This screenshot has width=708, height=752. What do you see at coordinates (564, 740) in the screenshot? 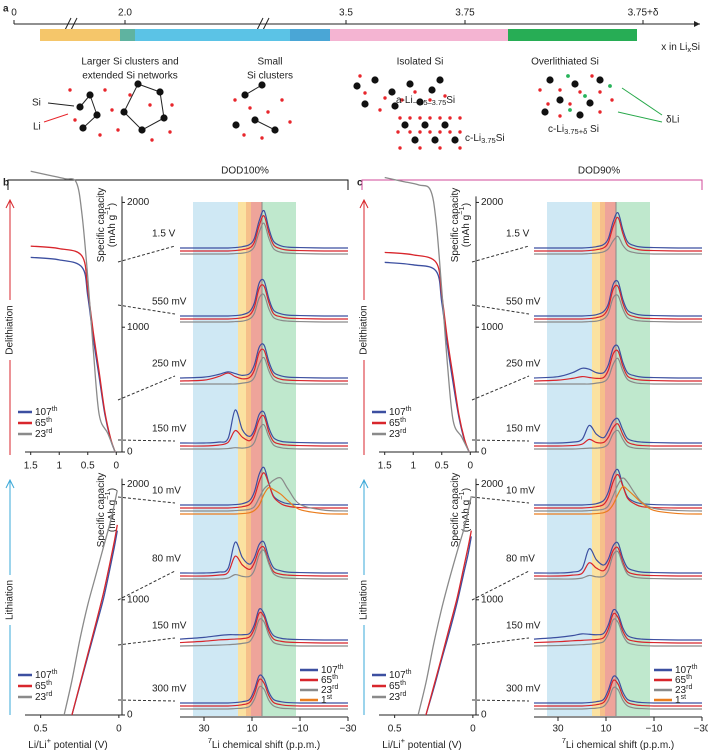
I see `text-part: 7` at bounding box center [564, 740].